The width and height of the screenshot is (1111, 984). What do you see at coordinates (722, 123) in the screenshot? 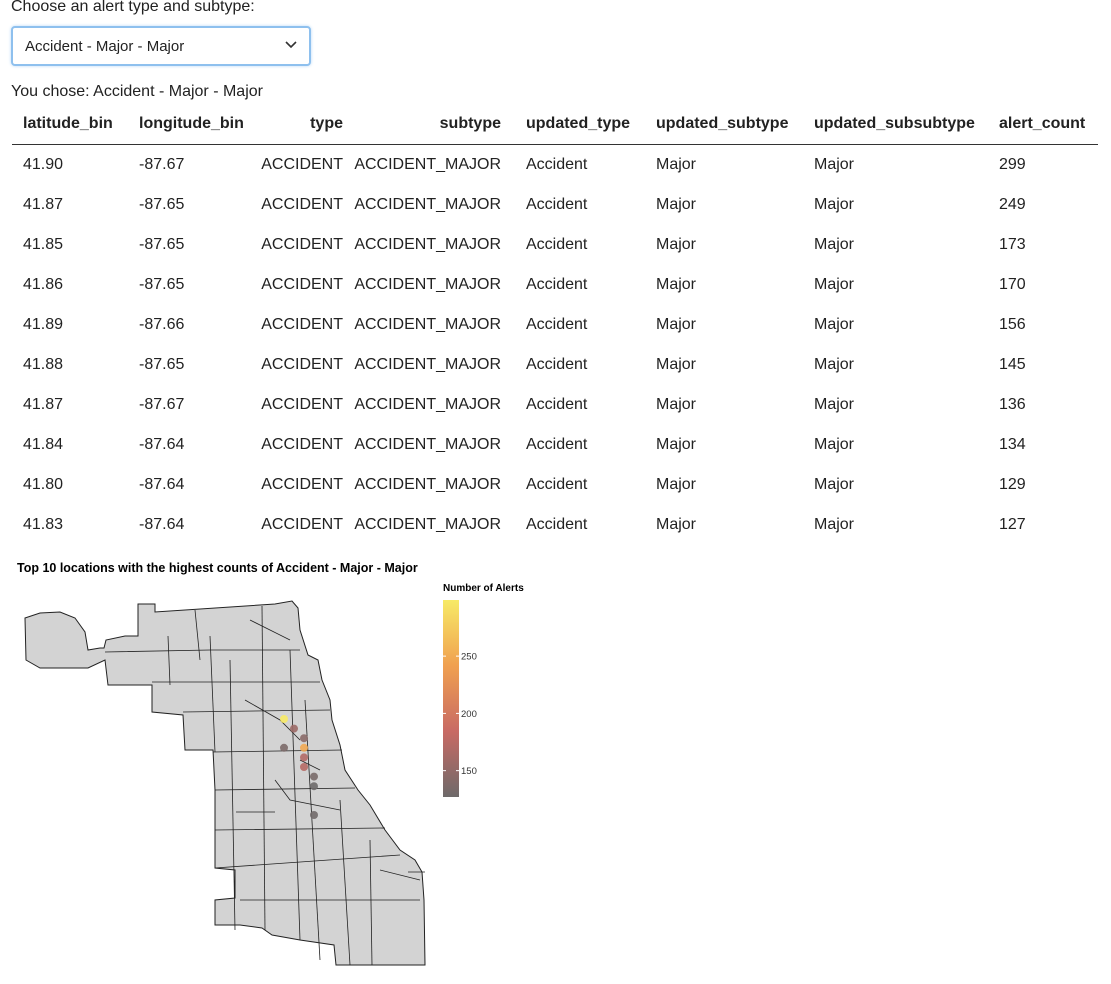
I see `column-header: updated_subtype` at bounding box center [722, 123].